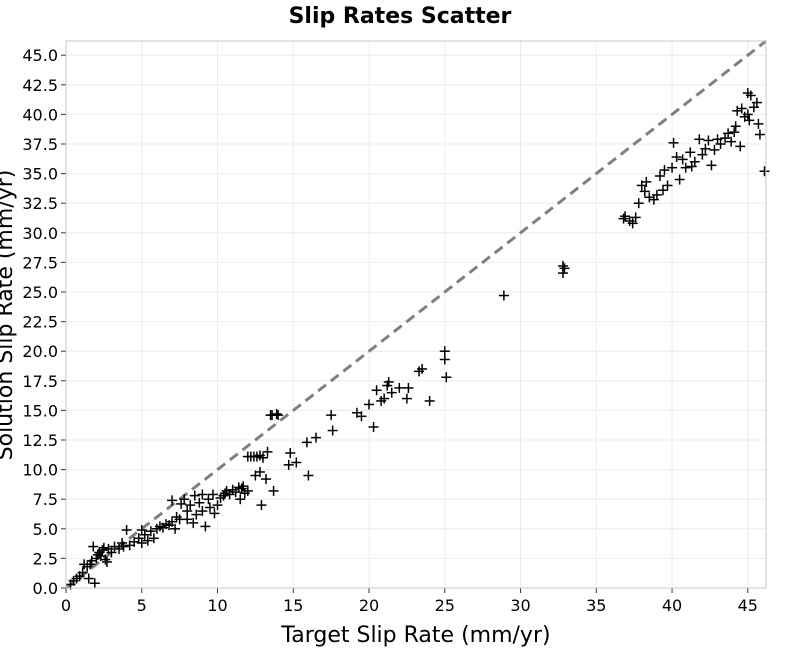  Describe the element at coordinates (142, 605) in the screenshot. I see `x-tick-label: 5` at that location.